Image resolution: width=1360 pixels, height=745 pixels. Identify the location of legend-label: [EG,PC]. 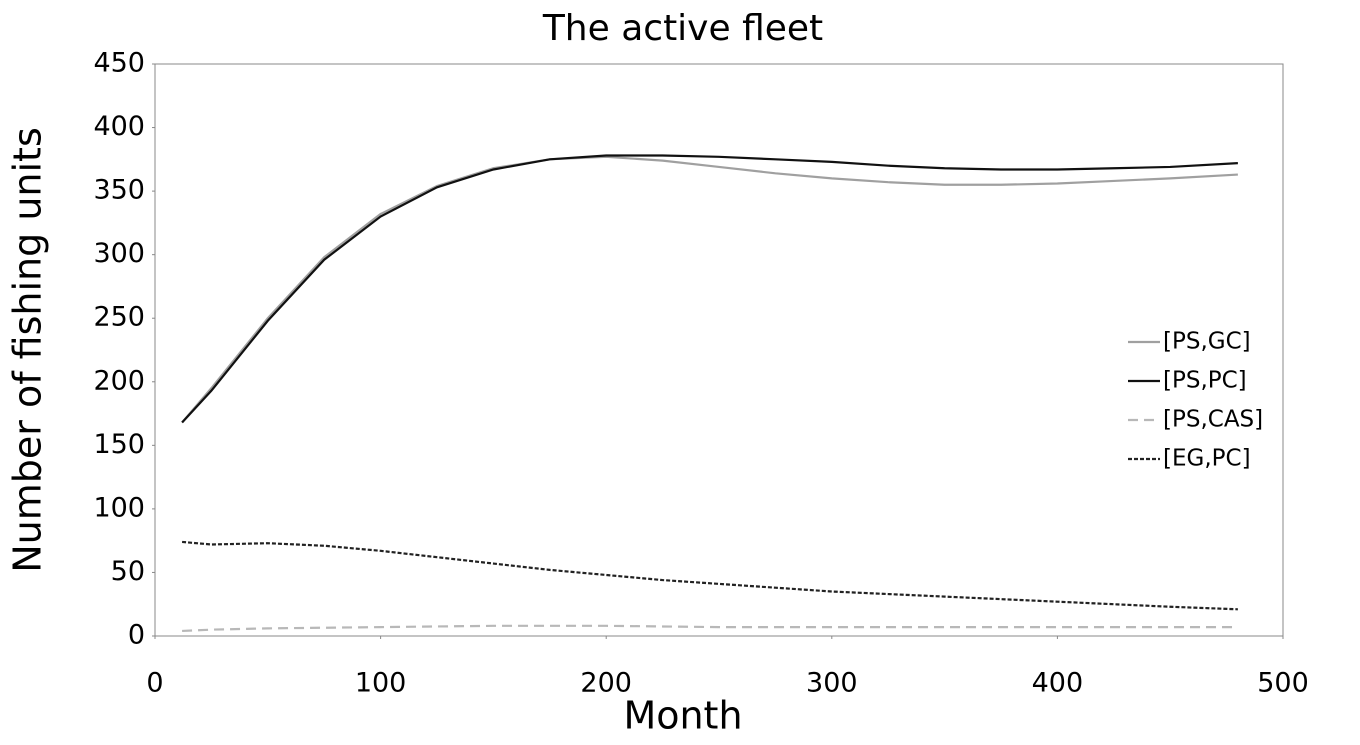
(1207, 459).